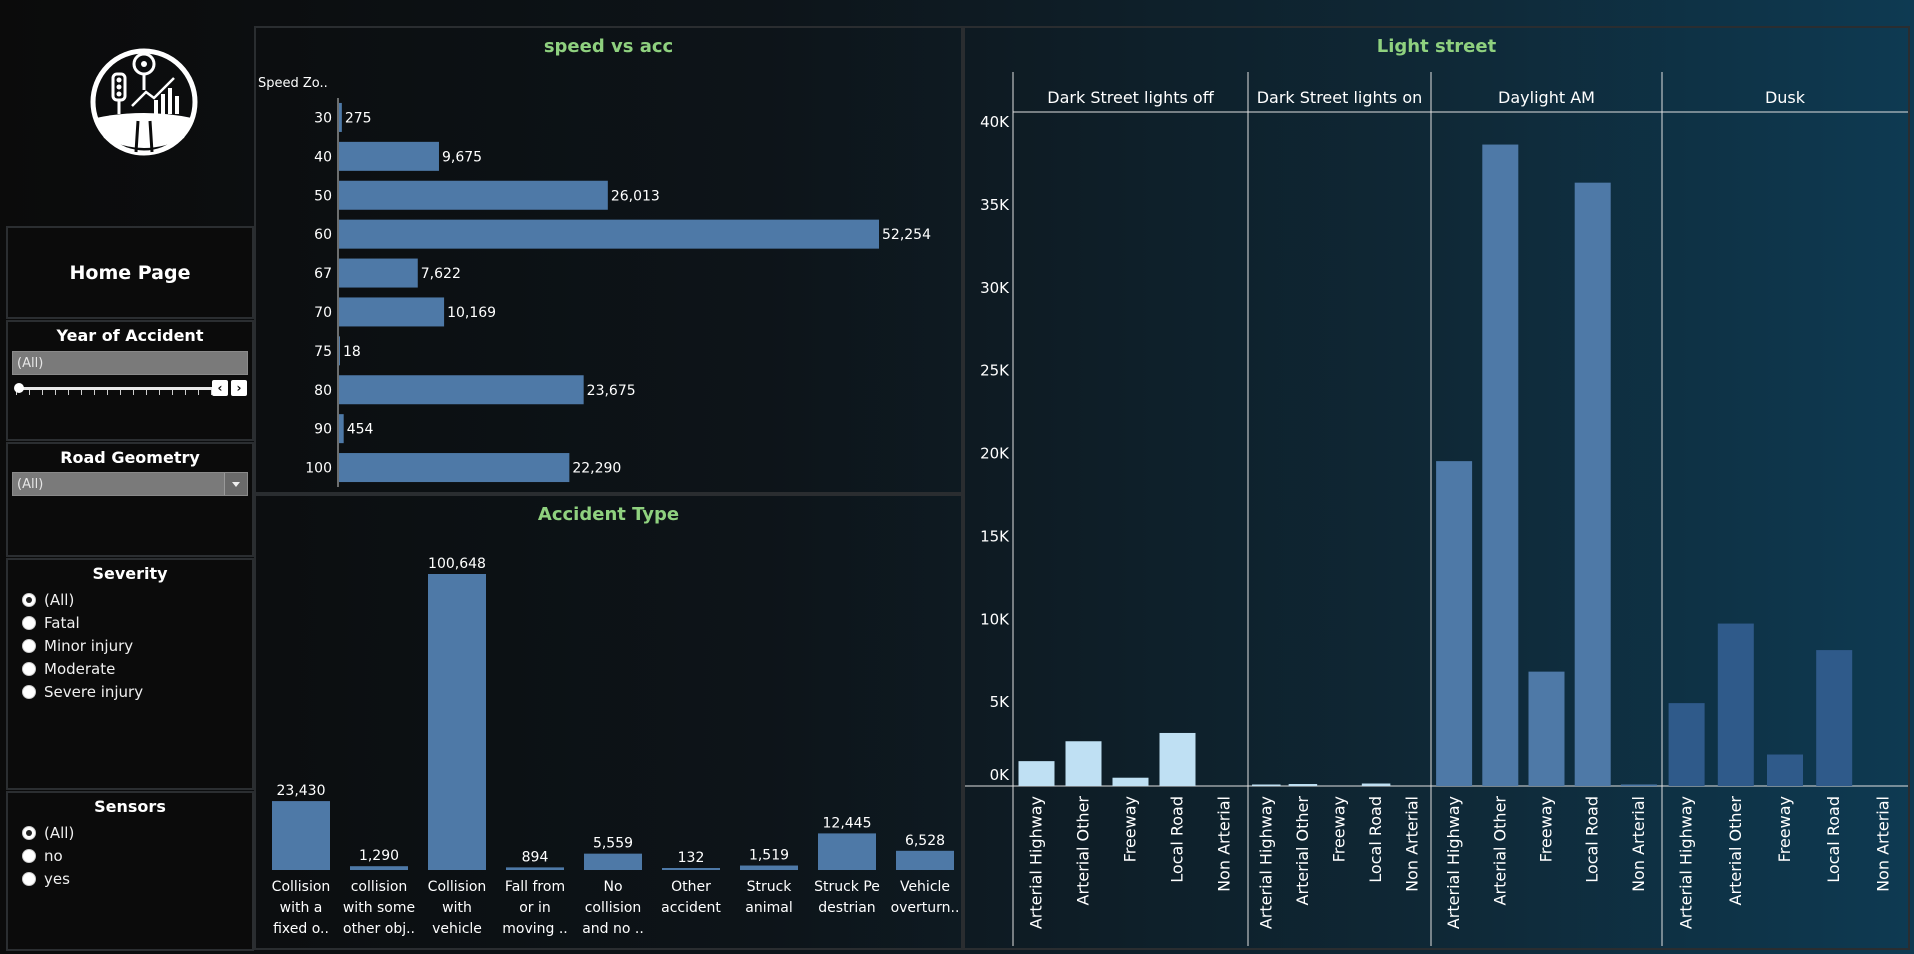 The height and width of the screenshot is (954, 1914). I want to click on accident-data-label: 5,559, so click(613, 844).